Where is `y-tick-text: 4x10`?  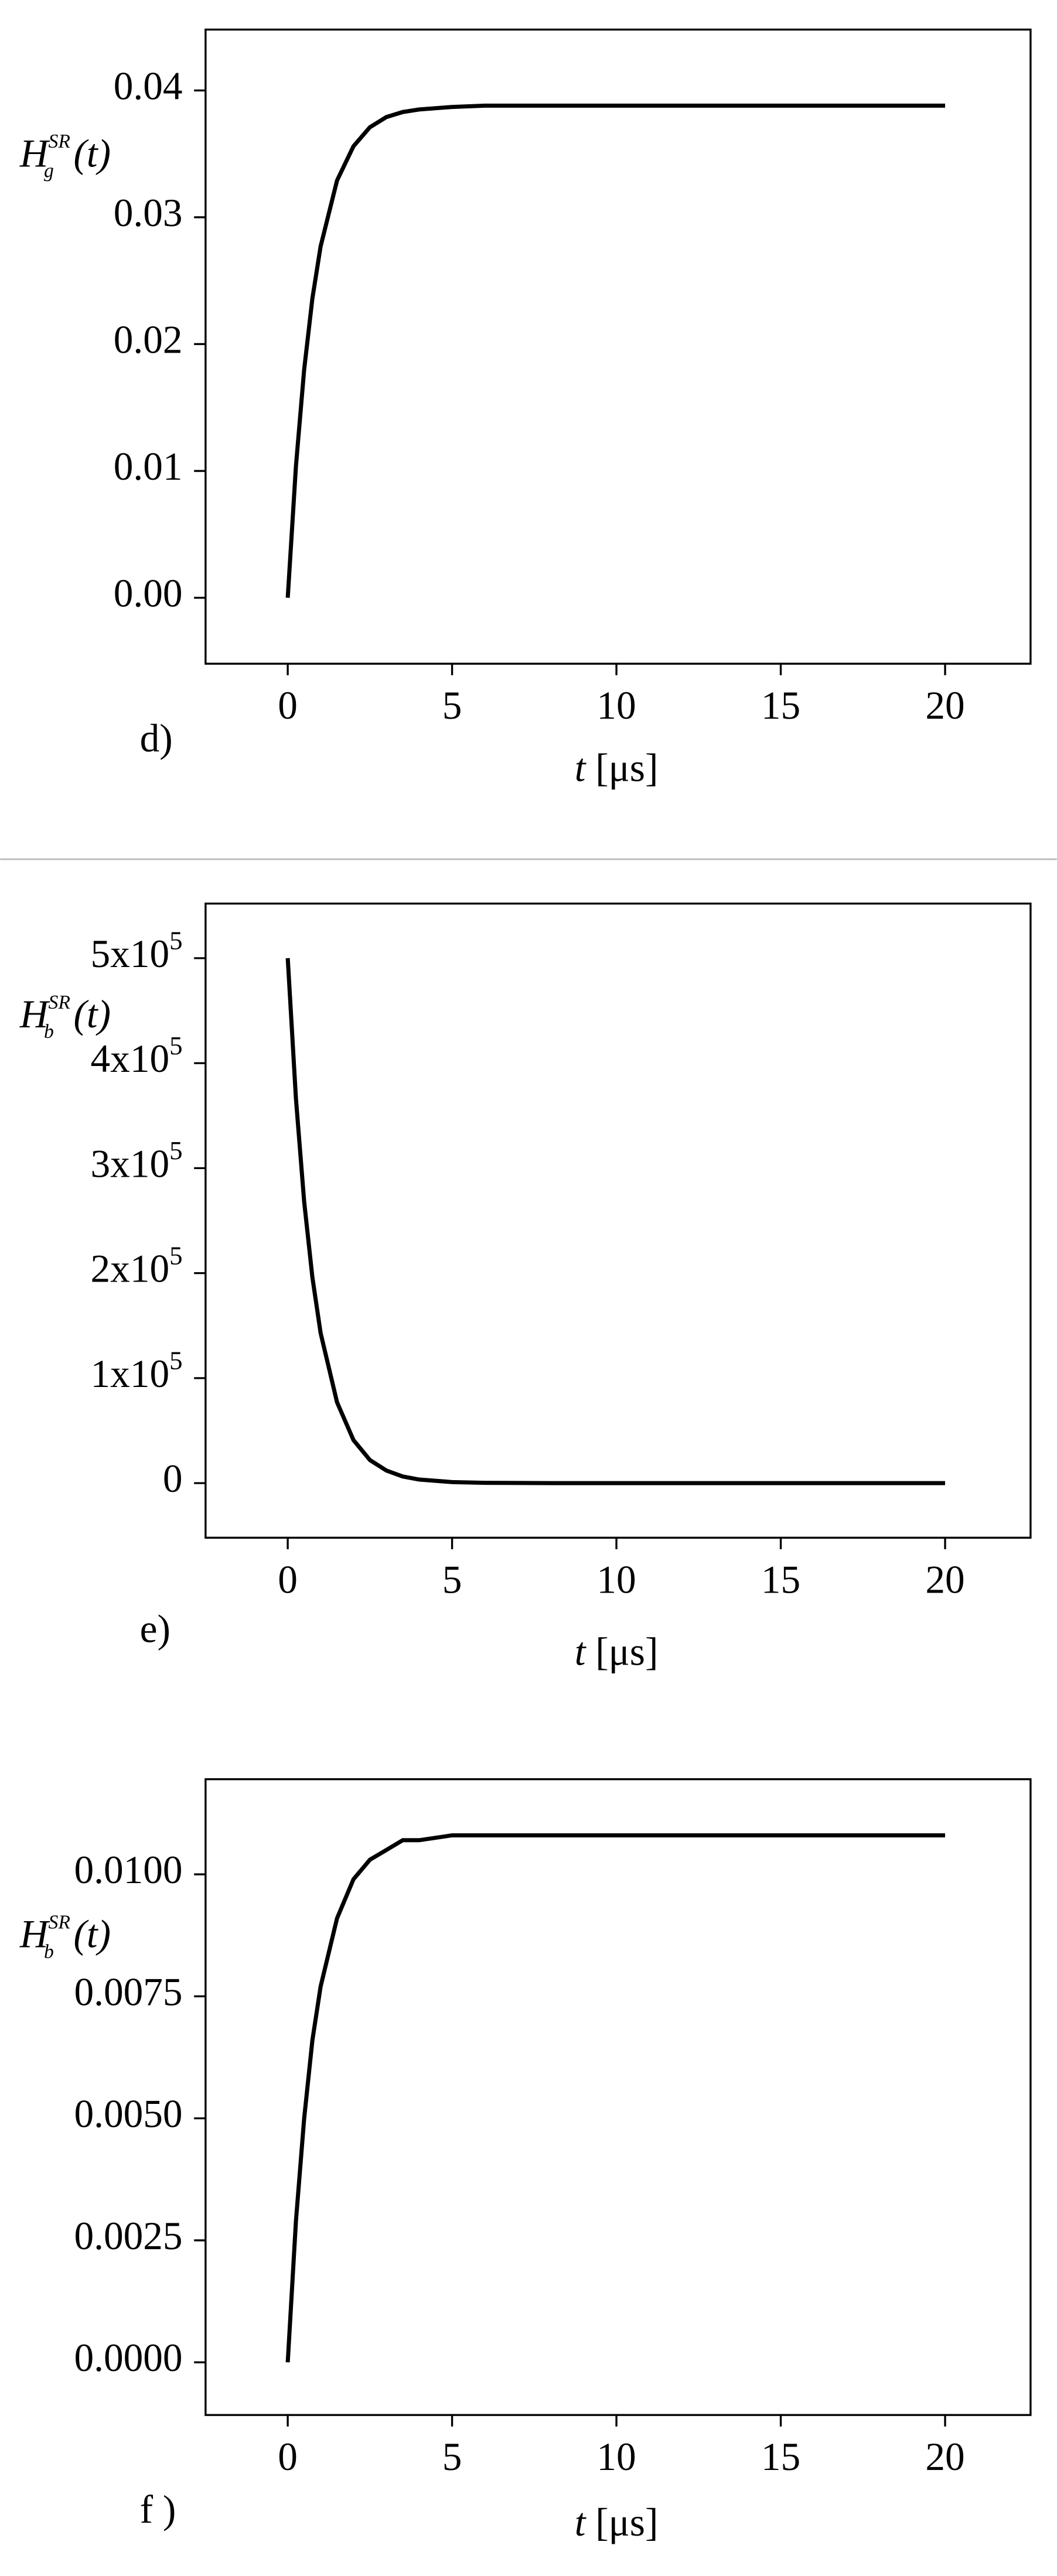
y-tick-text: 4x10 is located at coordinates (130, 1059).